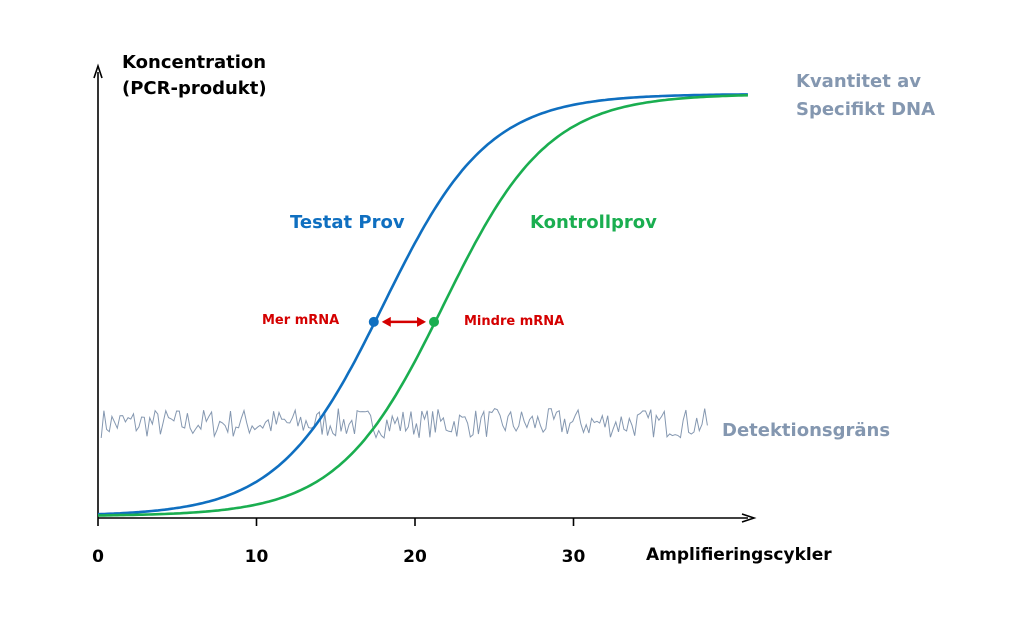  What do you see at coordinates (574, 557) in the screenshot?
I see `x-tick-label: 30` at bounding box center [574, 557].